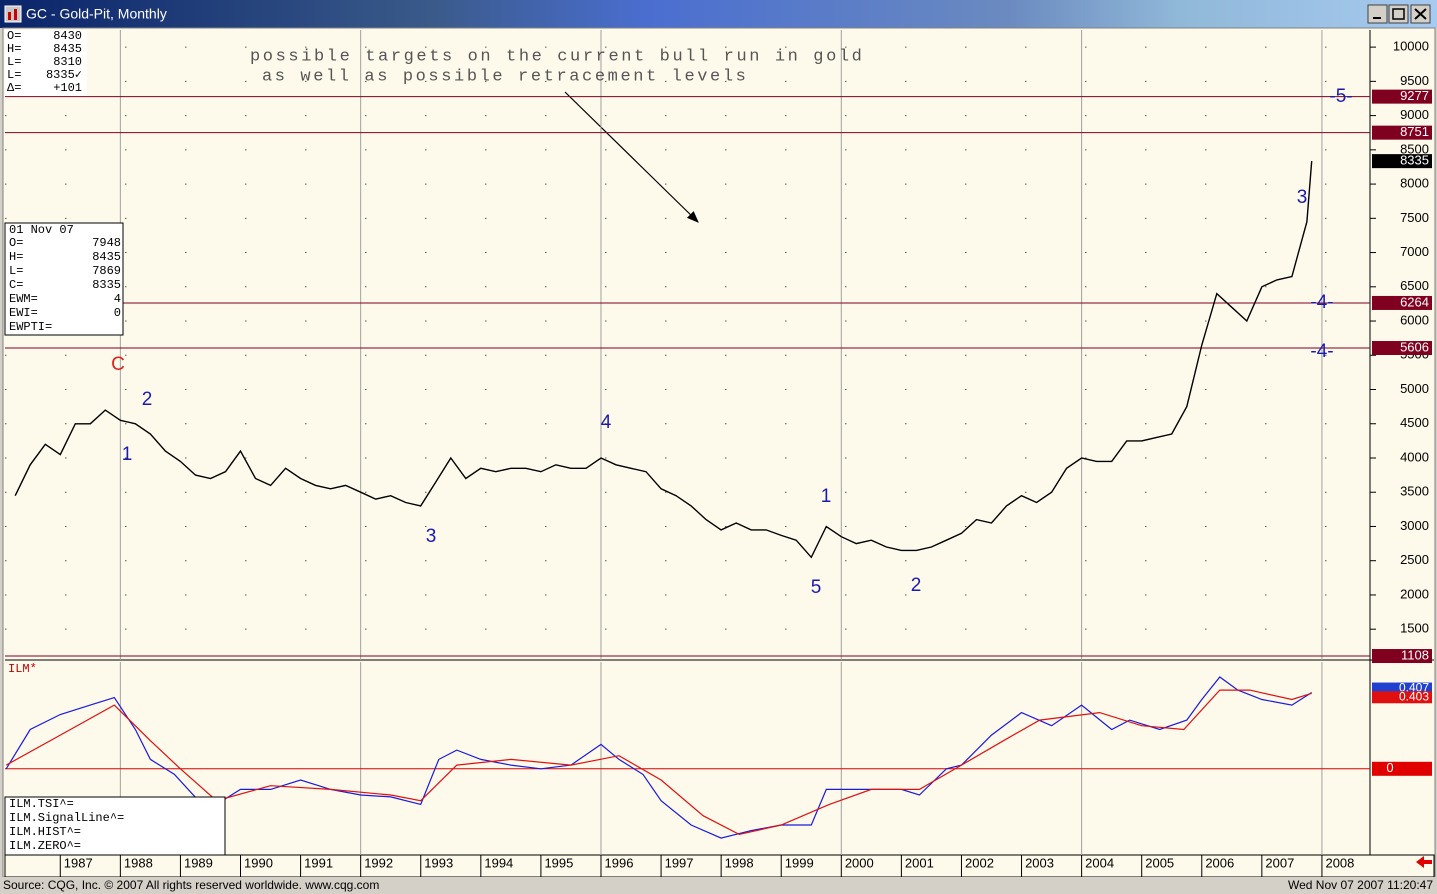 This screenshot has height=894, width=1437. What do you see at coordinates (1389, 767) in the screenshot?
I see `zero-label: 0` at bounding box center [1389, 767].